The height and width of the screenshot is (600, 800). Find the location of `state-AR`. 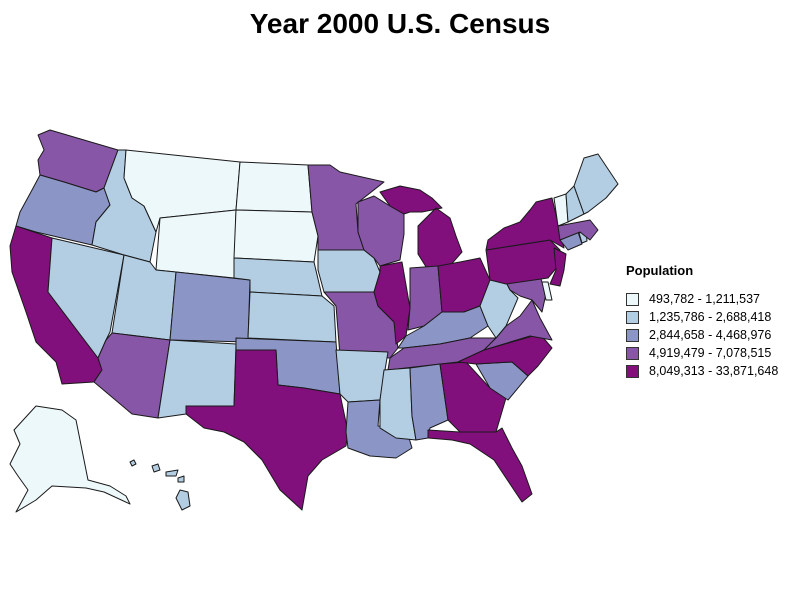

state-AR is located at coordinates (362, 376).